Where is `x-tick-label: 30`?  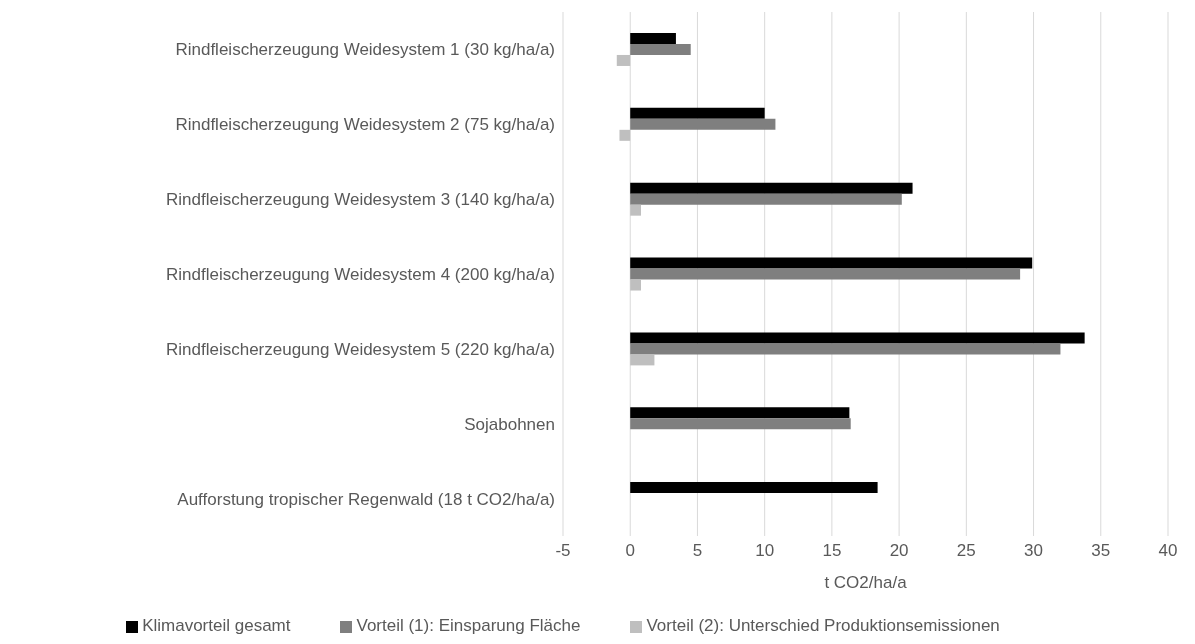 x-tick-label: 30 is located at coordinates (1034, 551).